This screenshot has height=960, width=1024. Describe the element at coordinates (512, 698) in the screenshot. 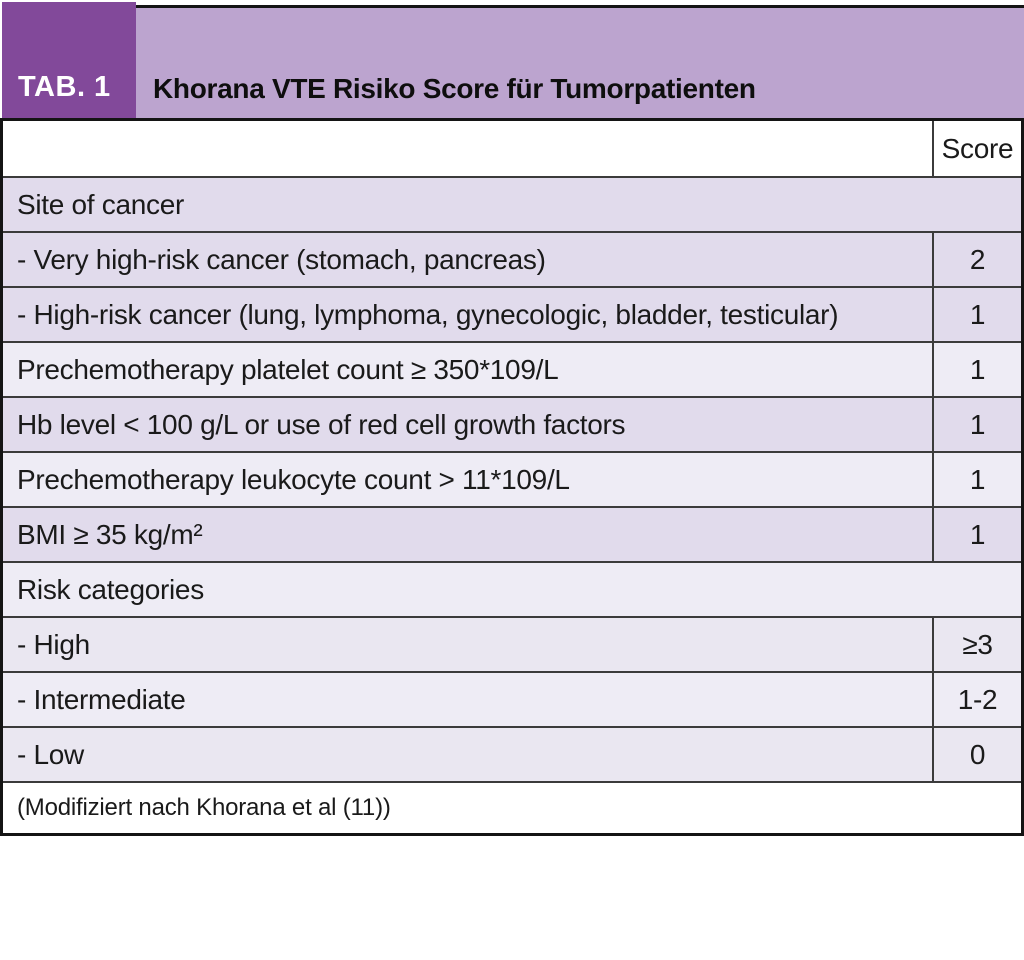

I see `table-row-risk-intermediate: - Intermediate 1-2` at that location.